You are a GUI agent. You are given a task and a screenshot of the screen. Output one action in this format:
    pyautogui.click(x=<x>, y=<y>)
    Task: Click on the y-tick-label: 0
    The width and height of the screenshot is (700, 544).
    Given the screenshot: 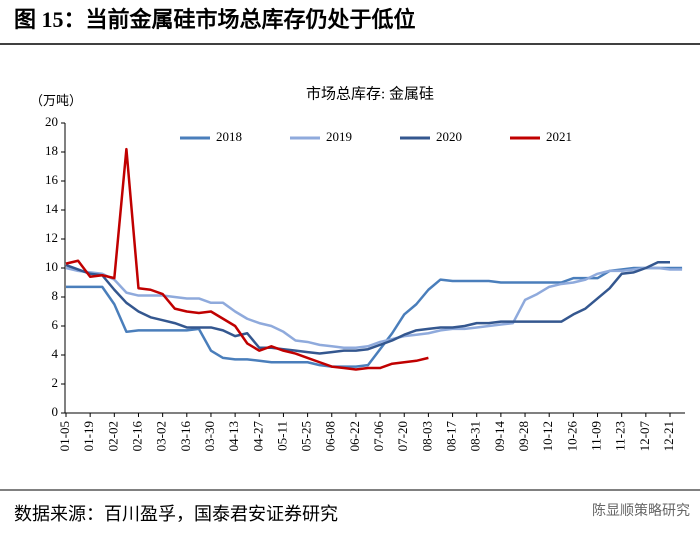 What is the action you would take?
    pyautogui.click(x=55, y=411)
    